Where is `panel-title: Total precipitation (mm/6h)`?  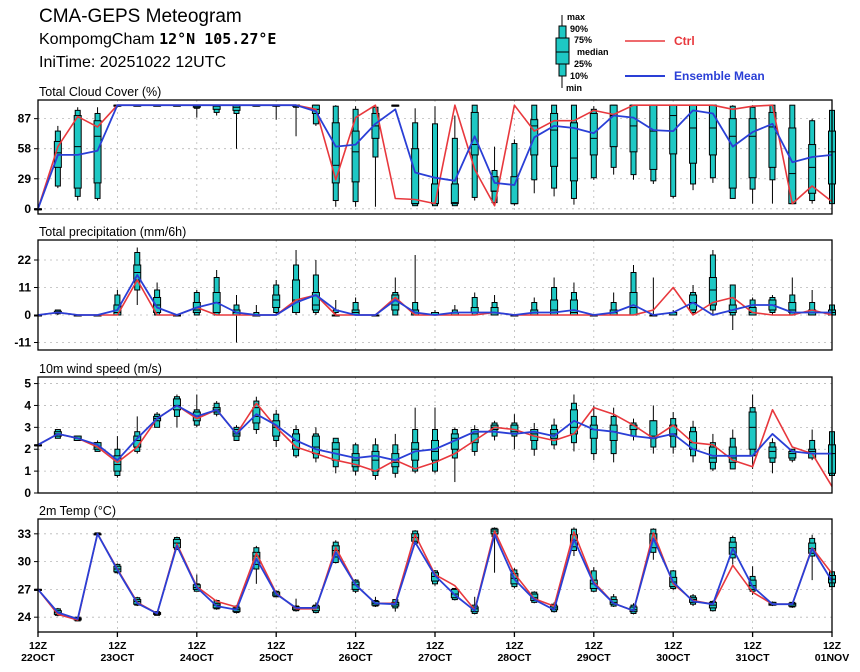
panel-title: Total precipitation (mm/6h) is located at coordinates (112, 232).